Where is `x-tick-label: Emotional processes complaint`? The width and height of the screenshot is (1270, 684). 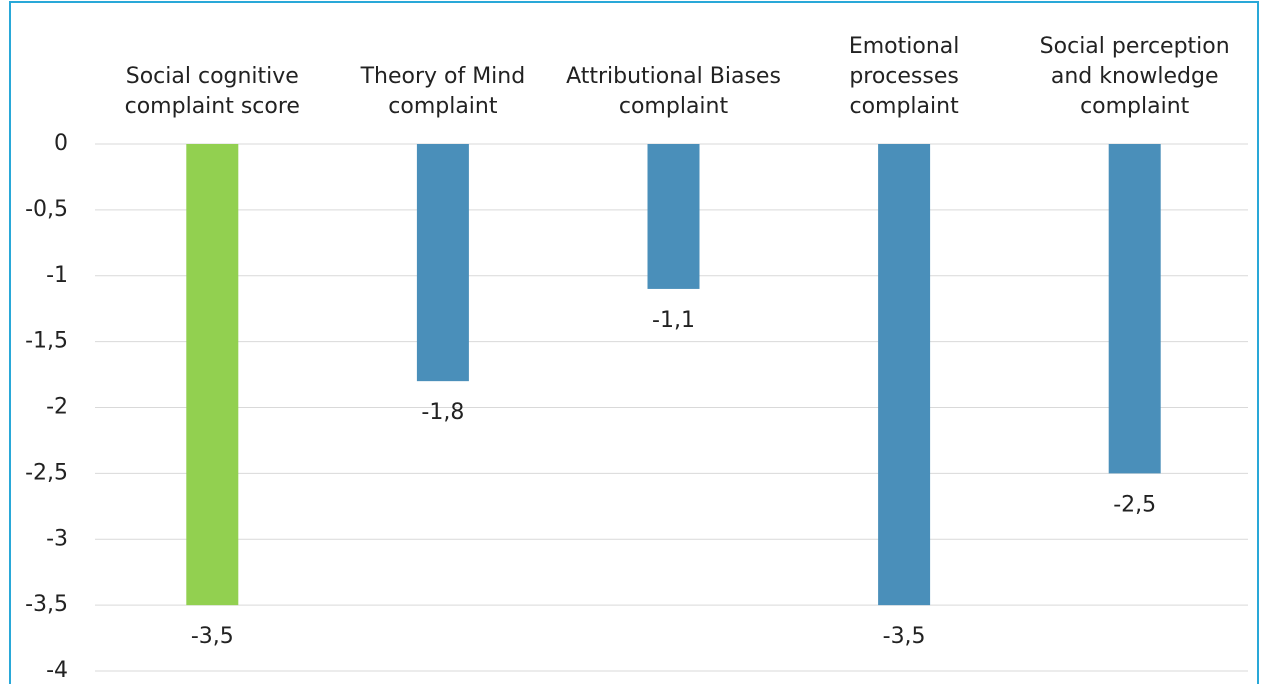
x-tick-label: Emotional processes complaint is located at coordinates (904, 76).